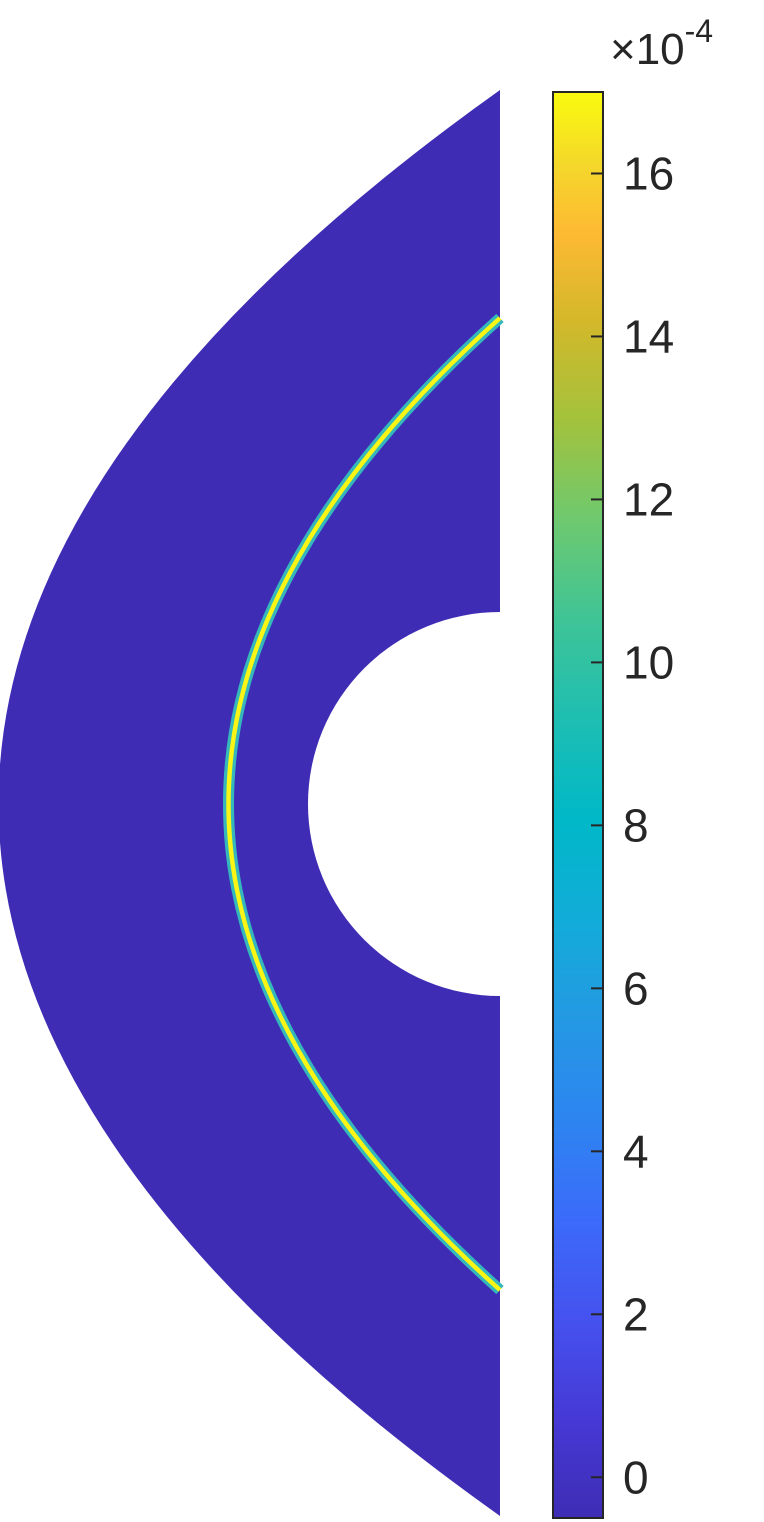  Describe the element at coordinates (636, 1151) in the screenshot. I see `colorbar-tick-label: 4` at that location.